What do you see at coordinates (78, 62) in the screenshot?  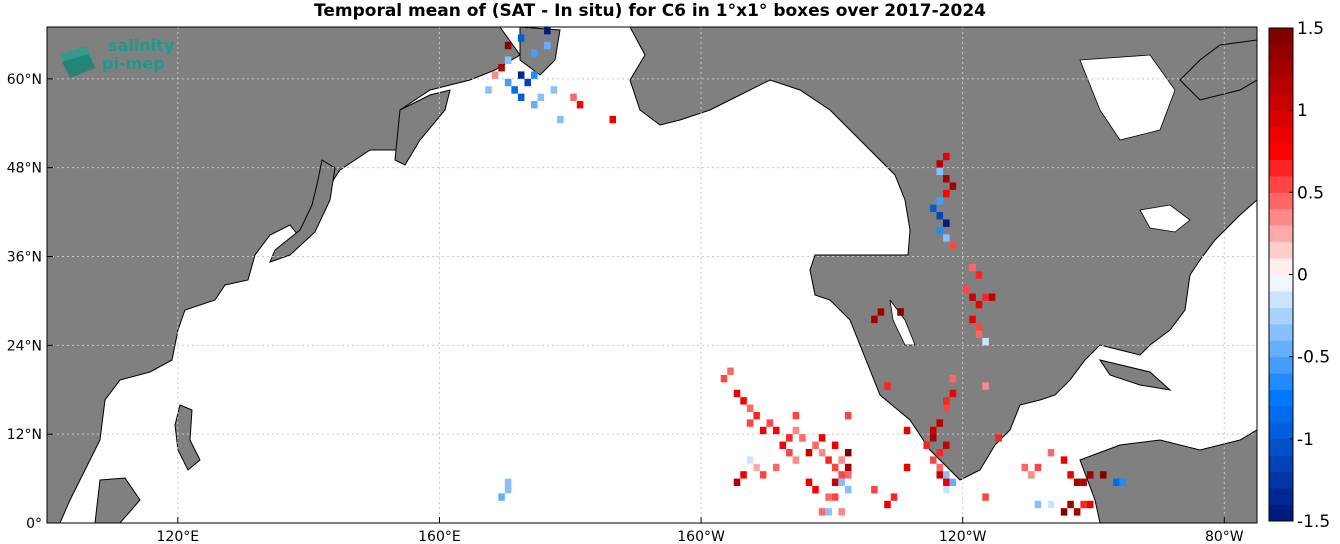 I see `logo-mark-icon` at bounding box center [78, 62].